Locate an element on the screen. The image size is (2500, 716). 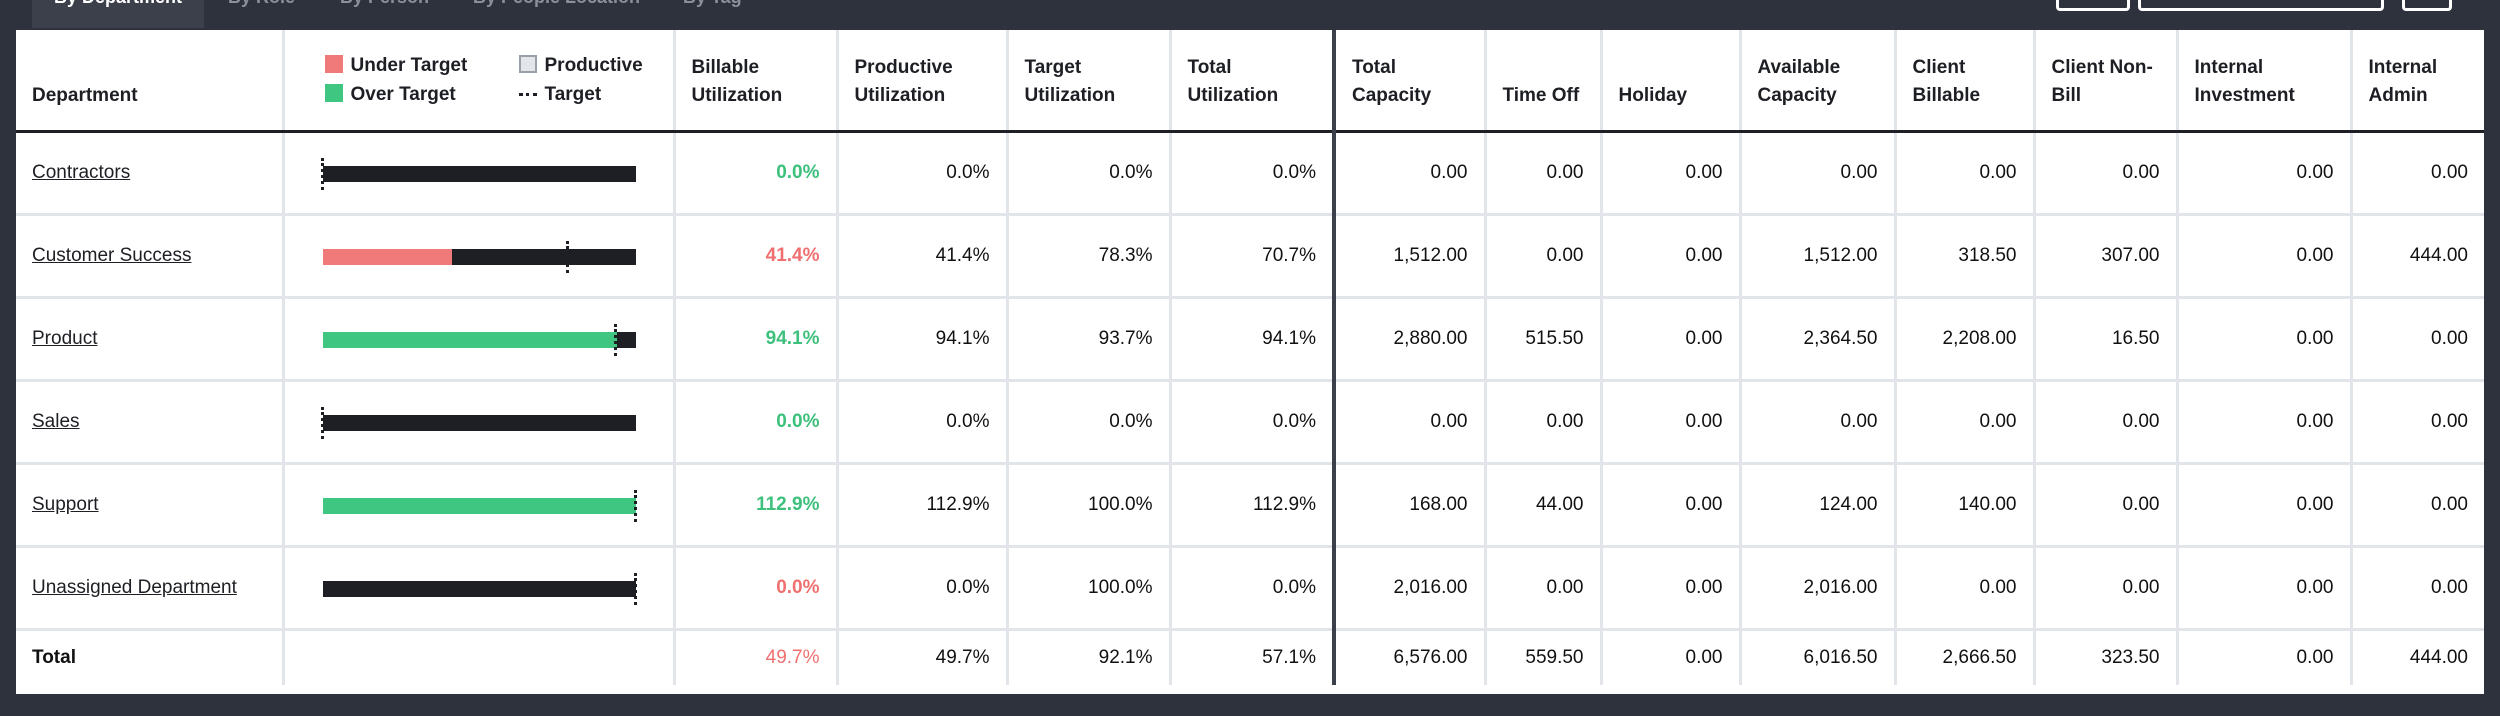
billable-utilization-value: 41.4% is located at coordinates (756, 256).